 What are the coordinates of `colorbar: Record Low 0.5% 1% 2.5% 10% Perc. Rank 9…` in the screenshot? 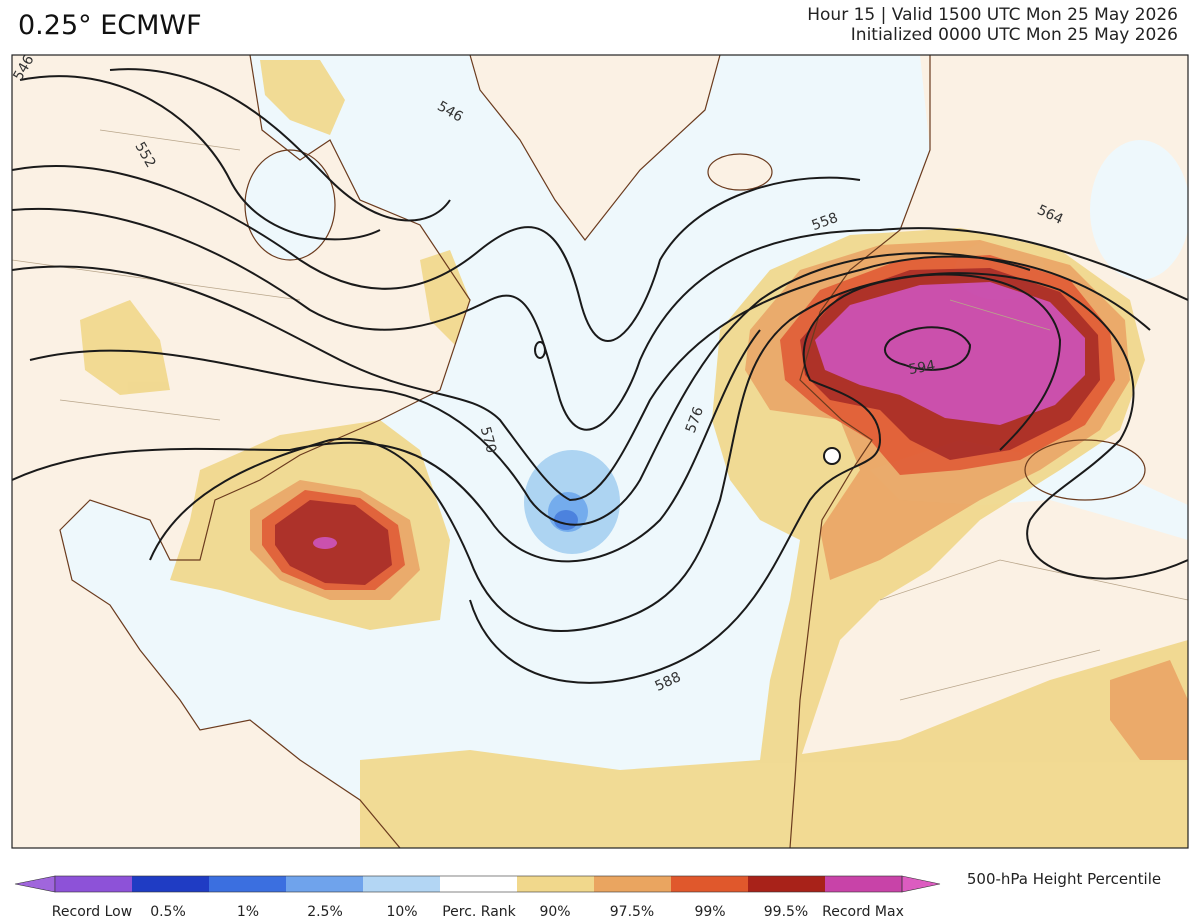 It's located at (587, 895).